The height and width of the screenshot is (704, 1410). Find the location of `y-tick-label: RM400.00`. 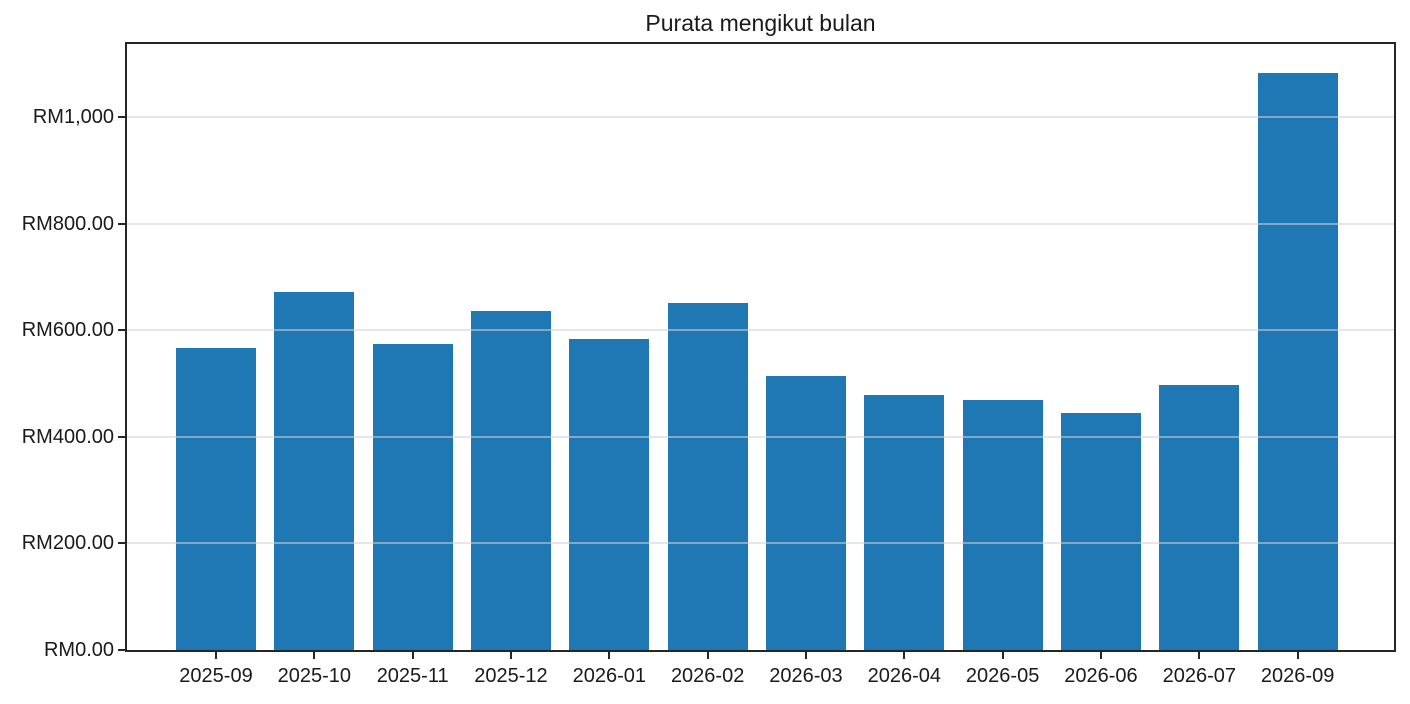

y-tick-label: RM400.00 is located at coordinates (67, 436).